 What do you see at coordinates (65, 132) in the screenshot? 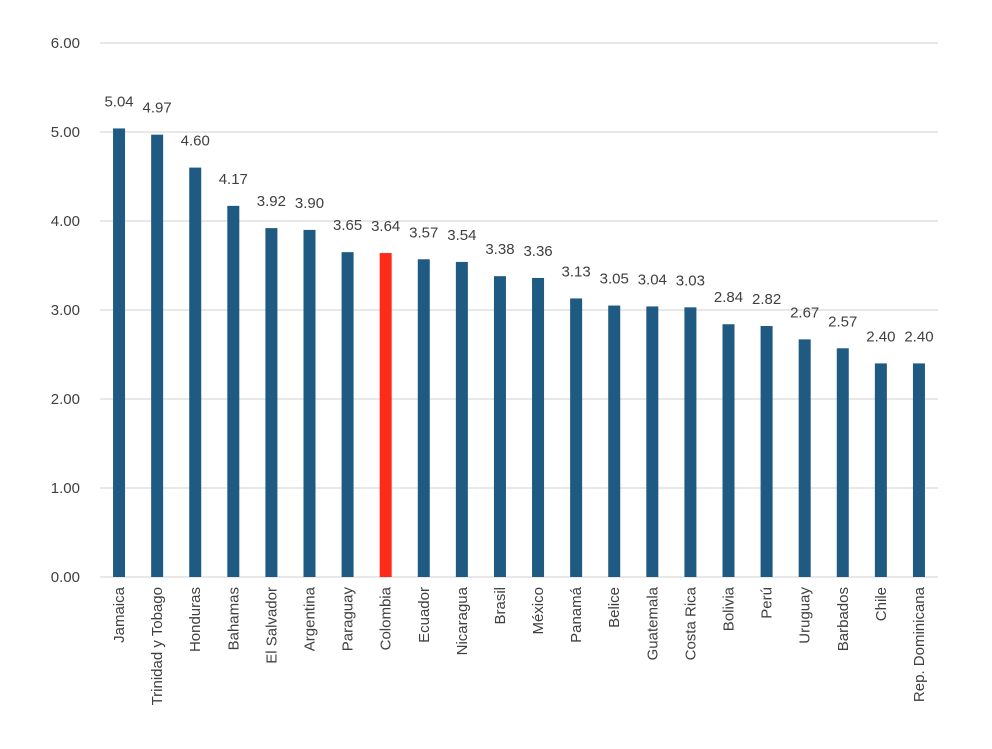
I see `y-tick-label: 5.00` at bounding box center [65, 132].